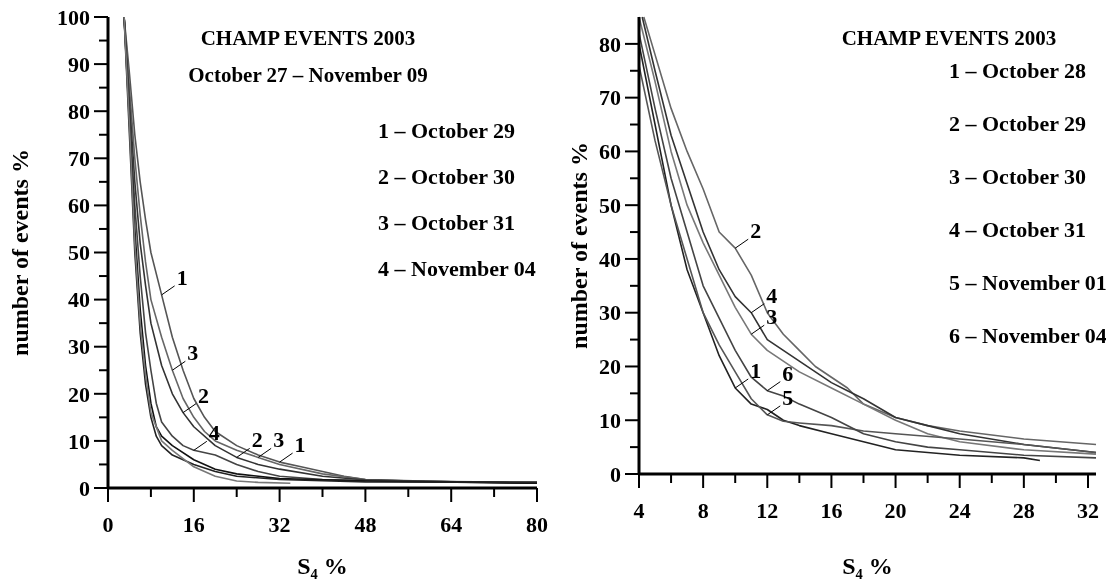 The width and height of the screenshot is (1106, 581). I want to click on text: October 27 – November 09, so click(308, 75).